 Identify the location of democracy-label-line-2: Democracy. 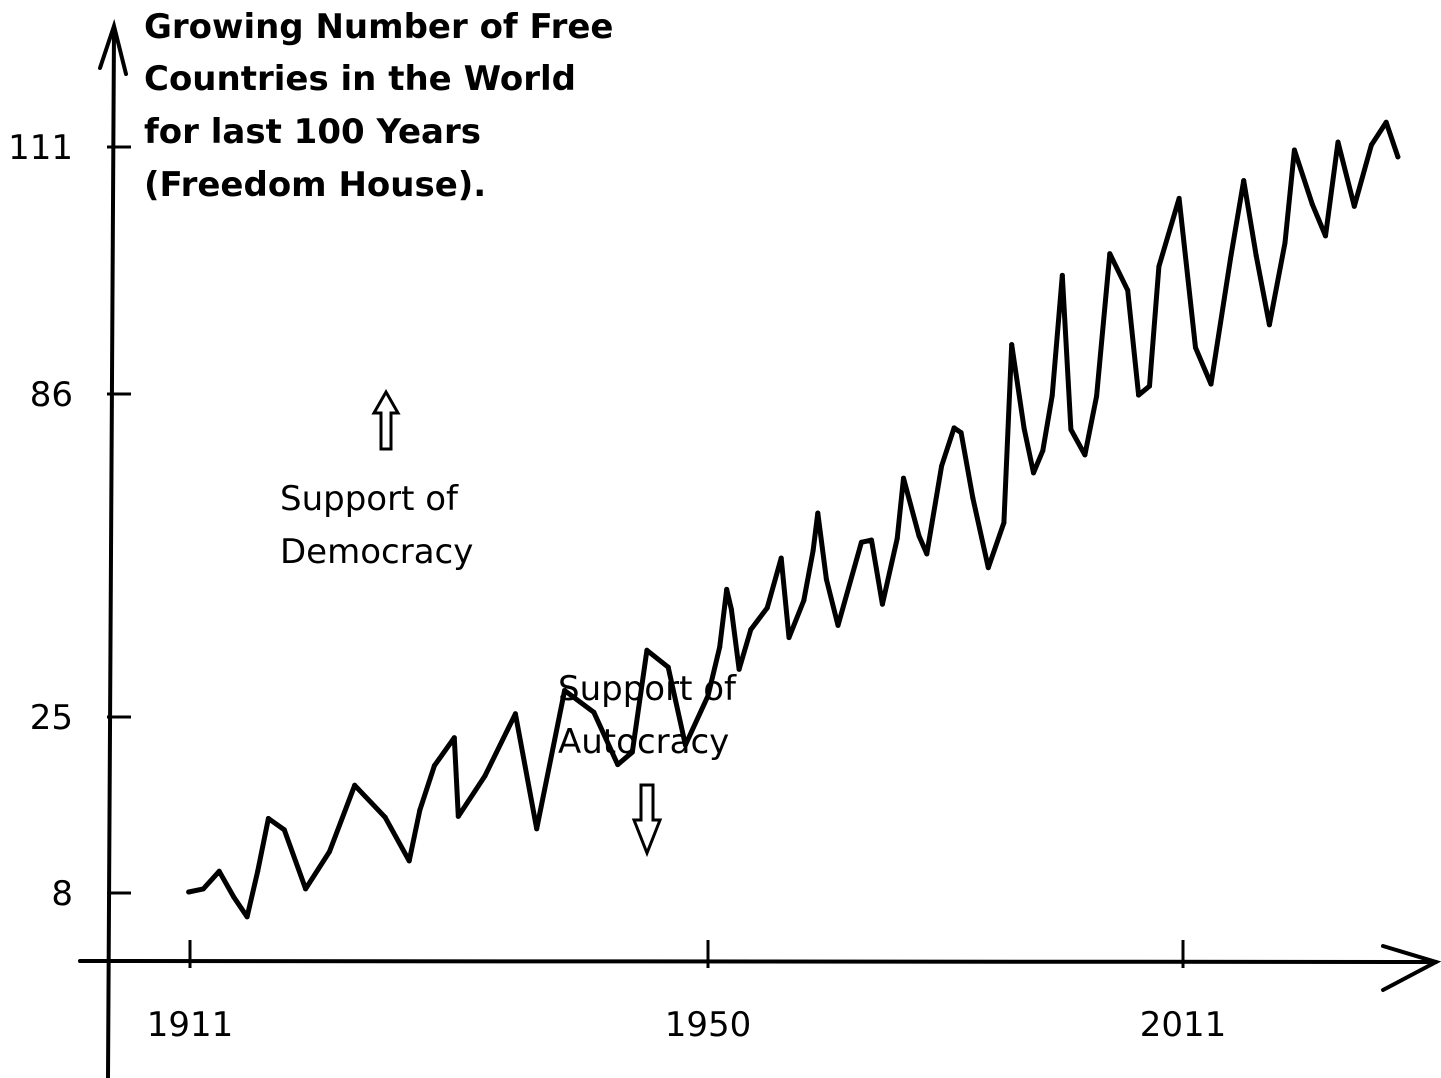
(376, 552).